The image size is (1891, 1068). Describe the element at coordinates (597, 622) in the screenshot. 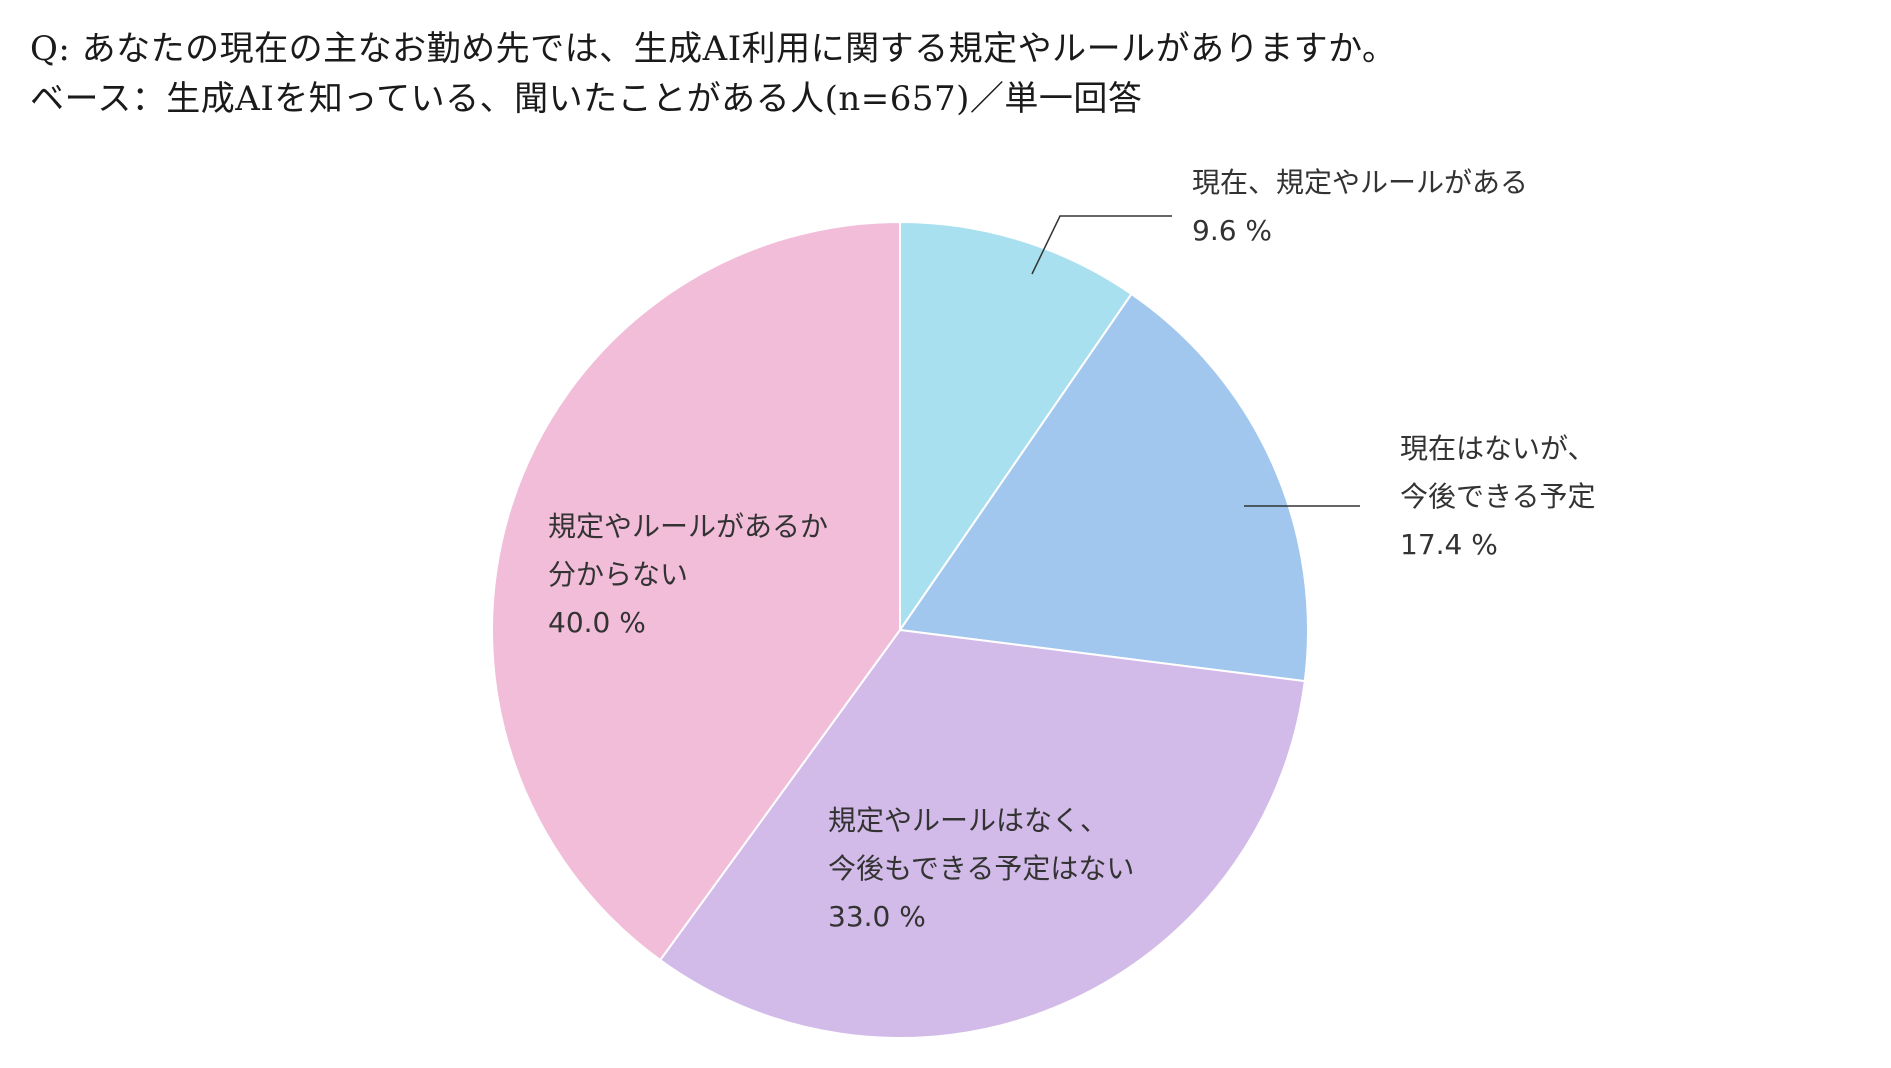

I see `slice-value-label: 40.0 %` at that location.